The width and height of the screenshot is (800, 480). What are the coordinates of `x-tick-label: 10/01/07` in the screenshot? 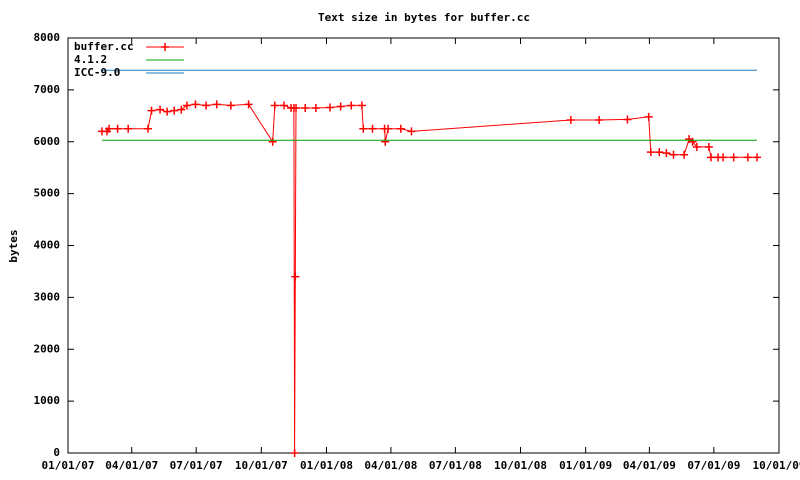 It's located at (261, 465).